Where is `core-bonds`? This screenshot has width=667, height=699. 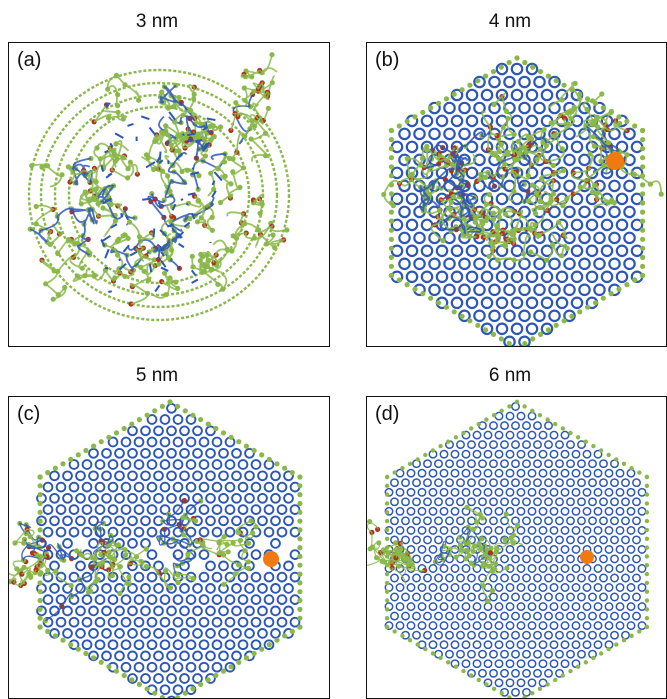 core-bonds is located at coordinates (161, 197).